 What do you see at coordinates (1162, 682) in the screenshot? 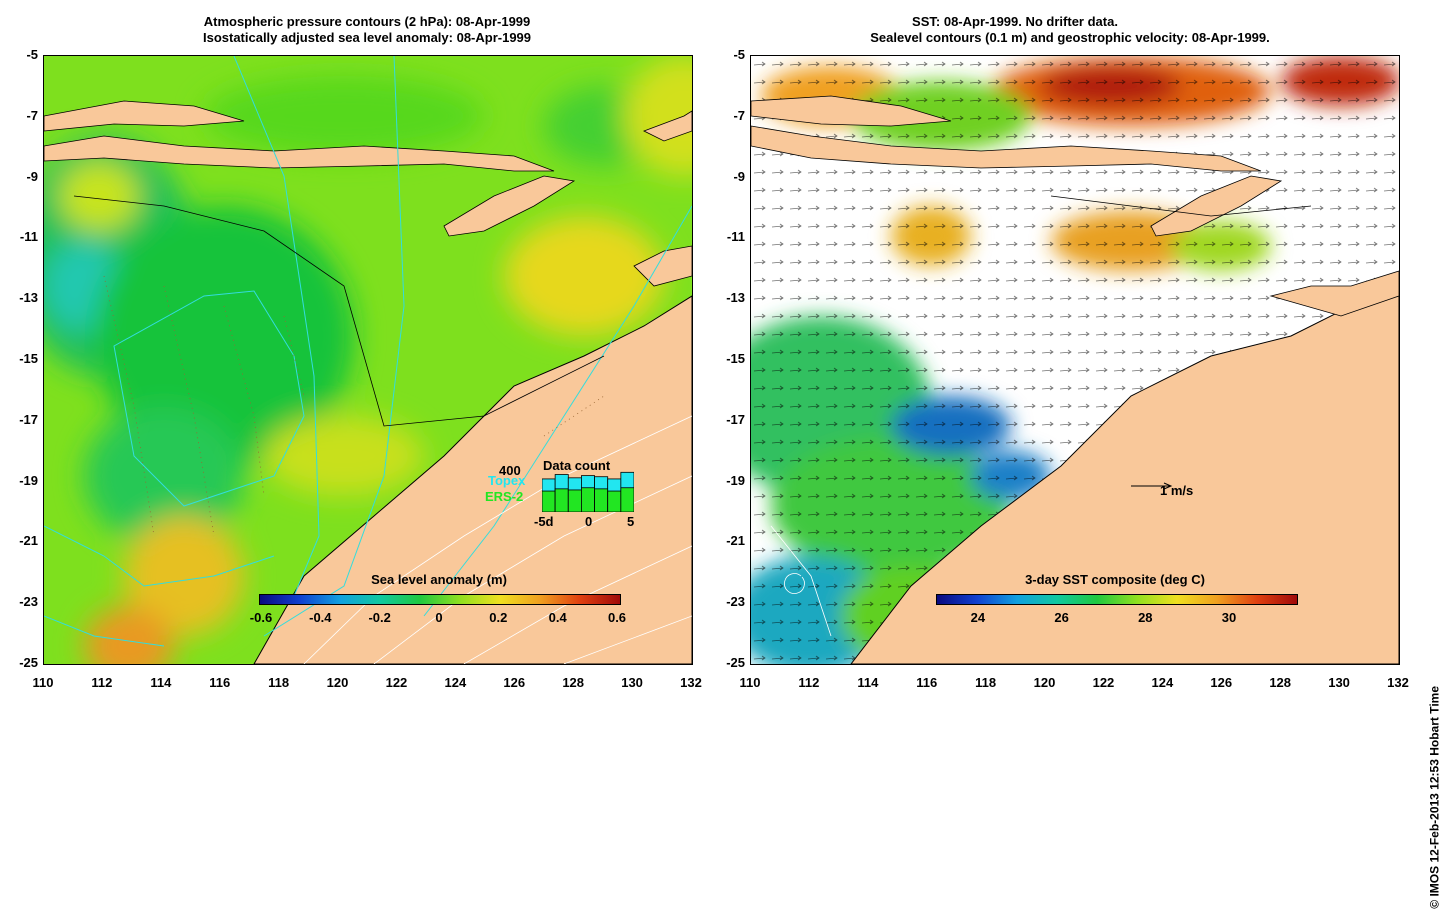
I see `right-xtick-label: 124` at bounding box center [1162, 682].